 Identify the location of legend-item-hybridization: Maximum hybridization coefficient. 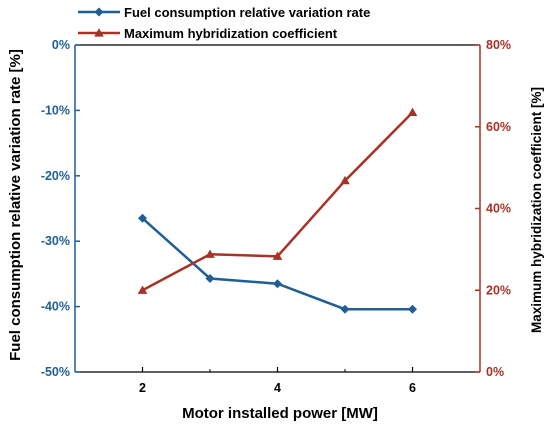
(208, 33).